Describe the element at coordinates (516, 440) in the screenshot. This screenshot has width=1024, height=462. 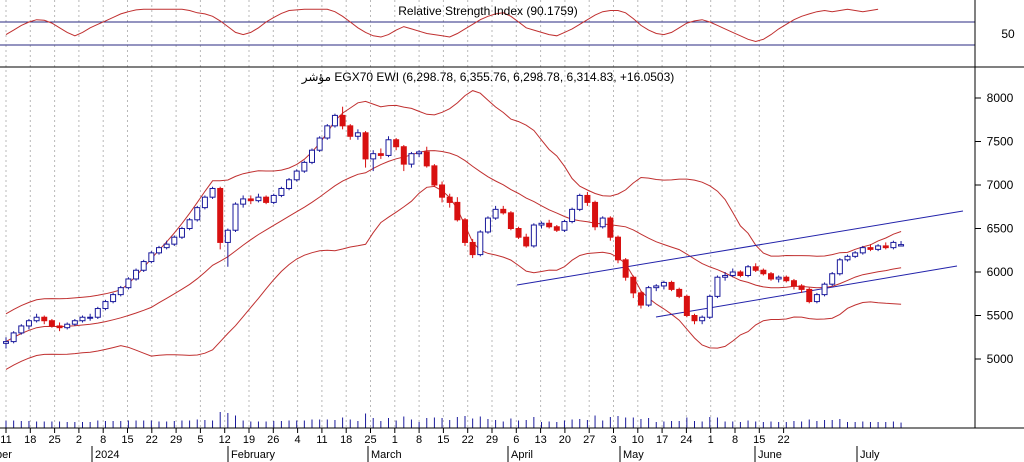
I see `x-tick-label: 6` at that location.